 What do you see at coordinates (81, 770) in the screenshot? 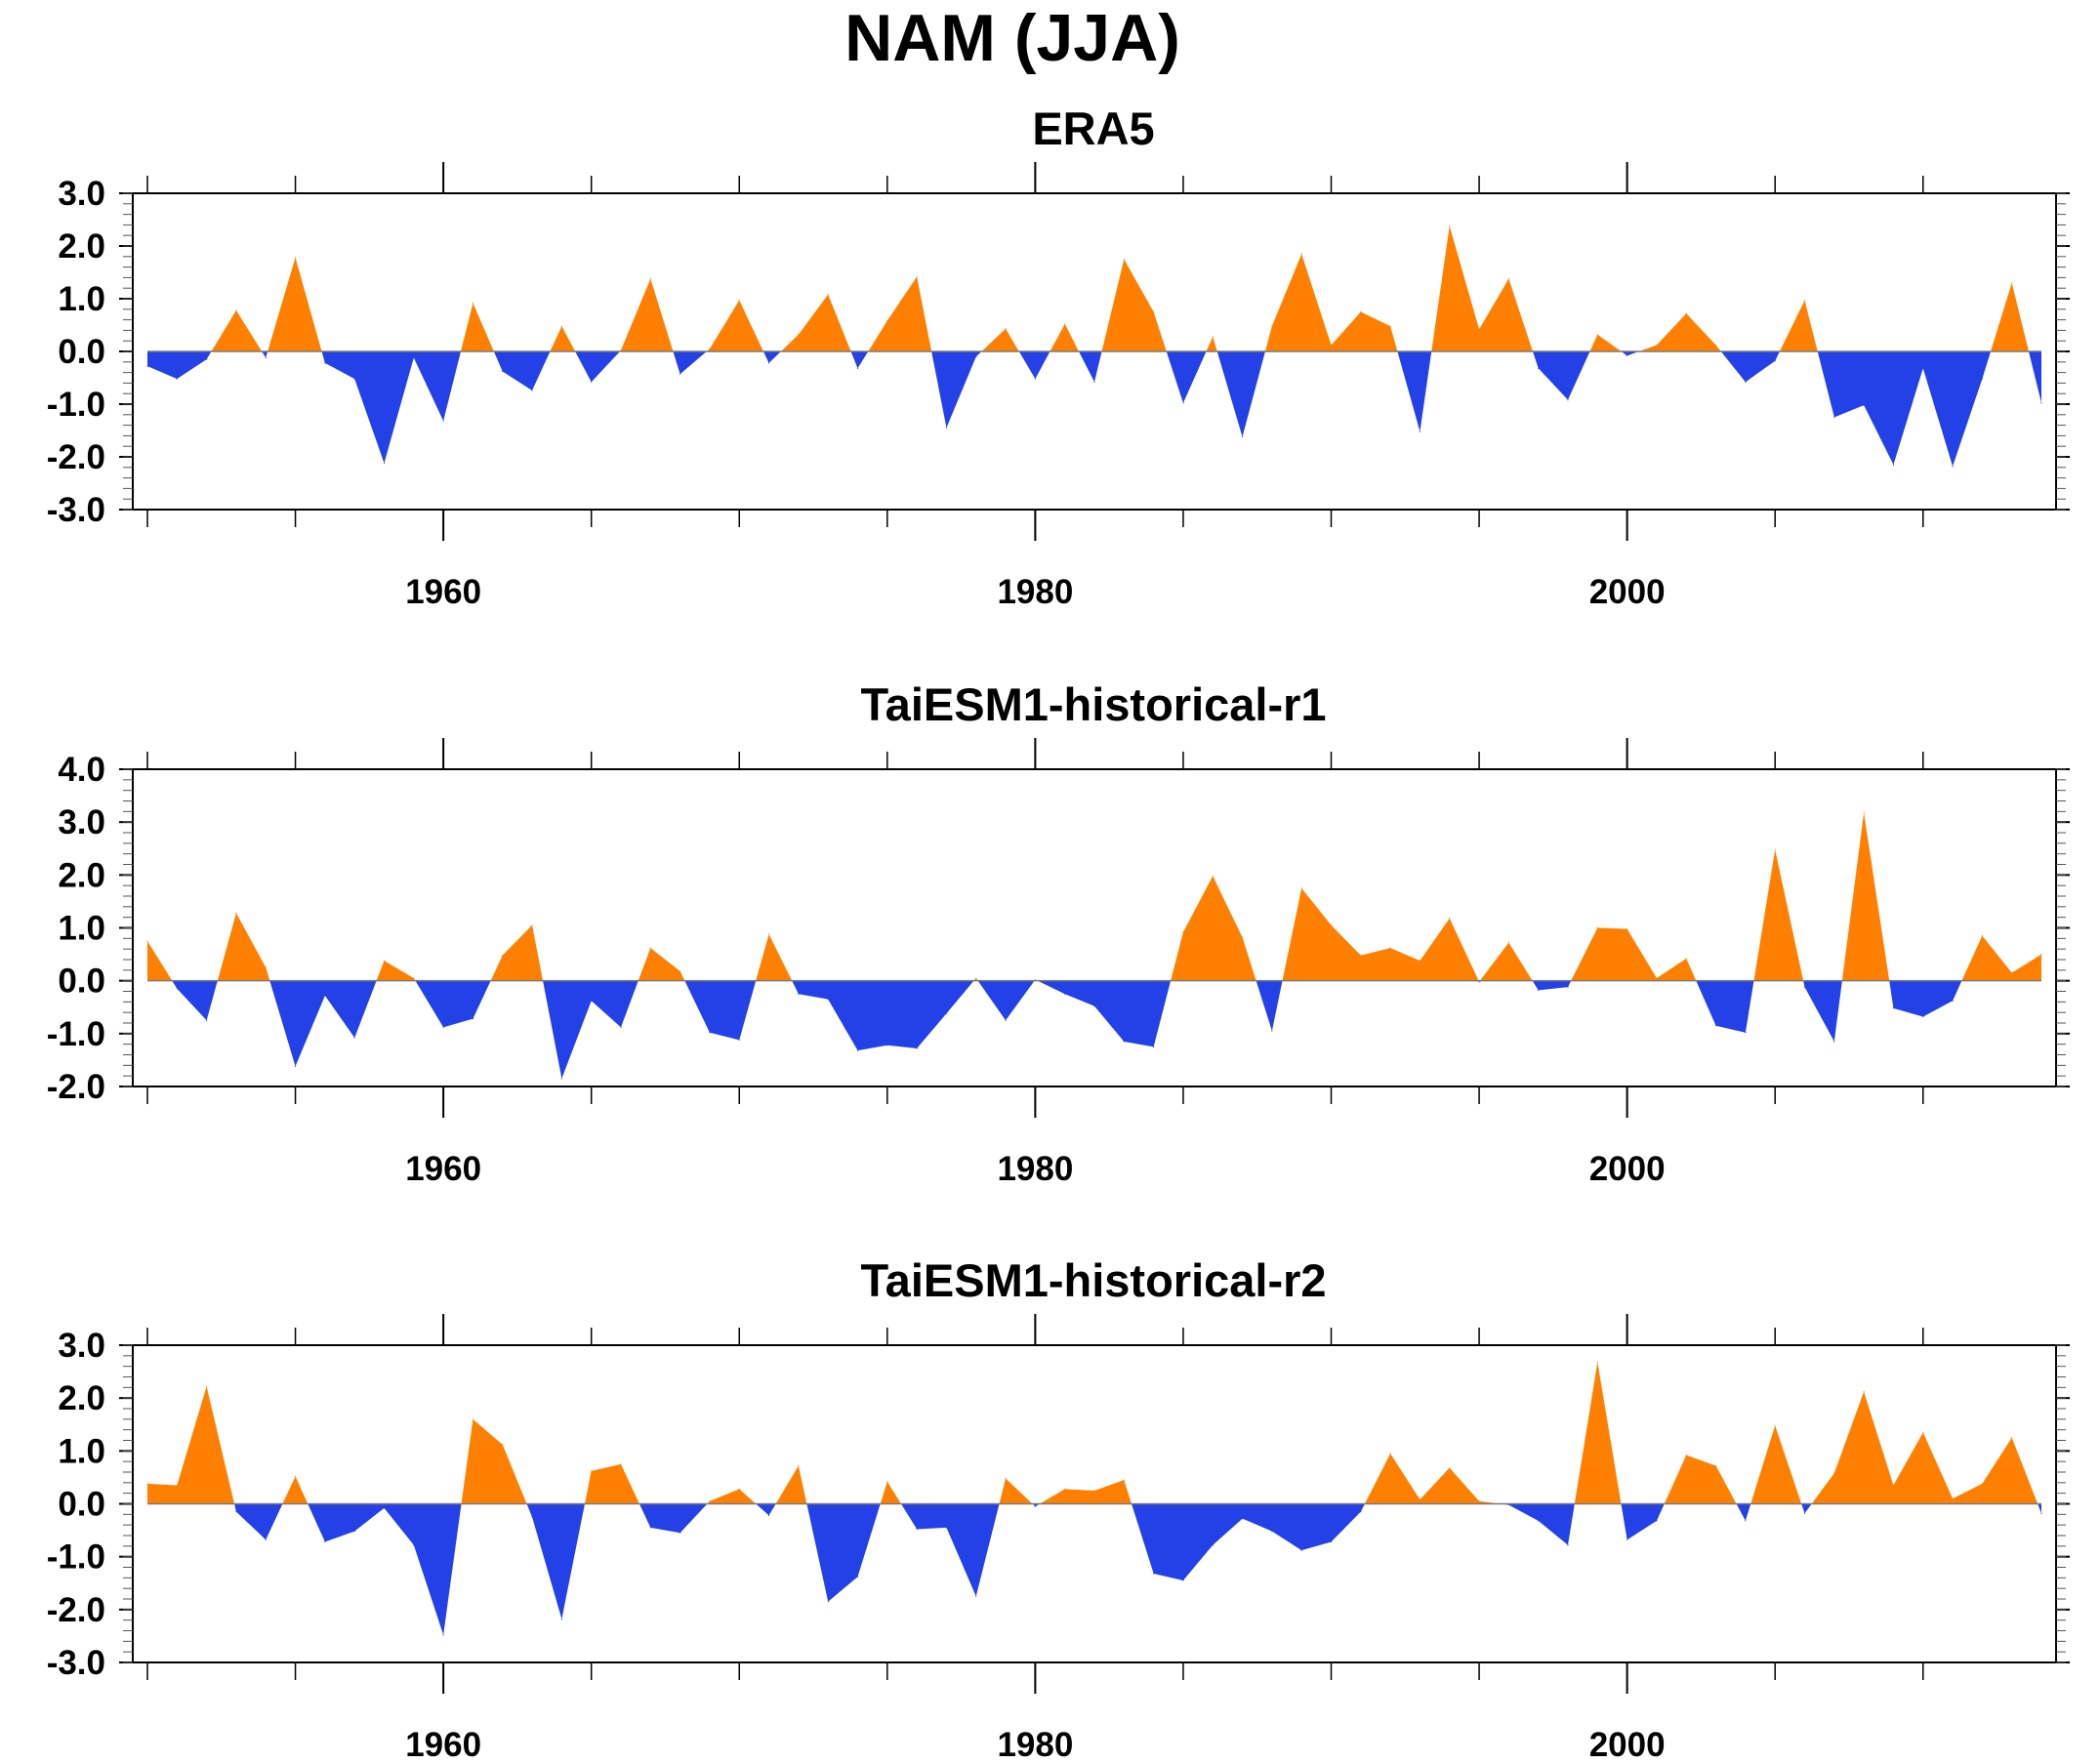
I see `y-tick-label: 4.0` at bounding box center [81, 770].